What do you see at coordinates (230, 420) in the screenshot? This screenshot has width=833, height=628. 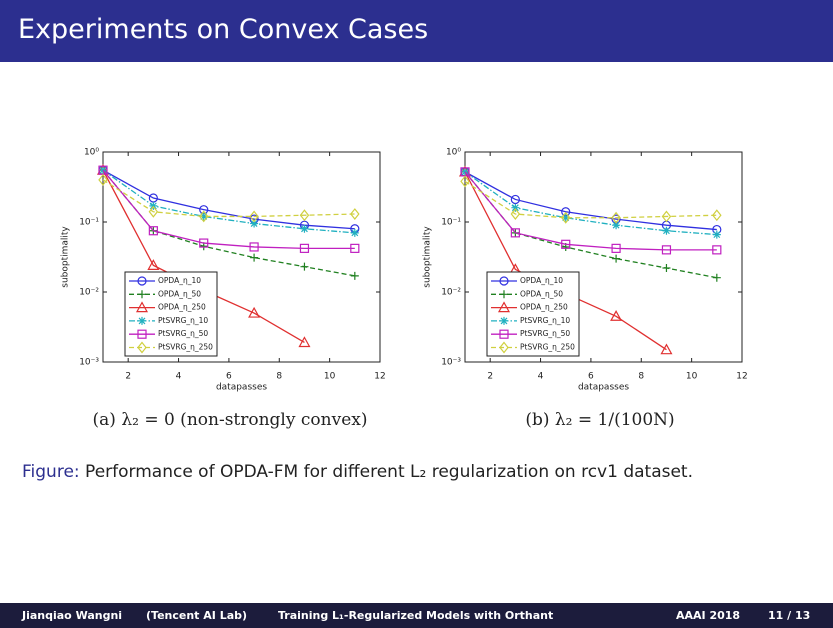 I see `subcaption: (a) λ₂ = 0 (non-strongly convex)` at bounding box center [230, 420].